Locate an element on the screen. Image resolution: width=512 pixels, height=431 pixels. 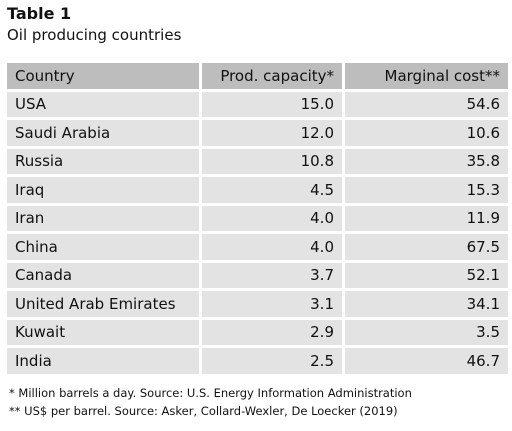
cell-country: Kuwait is located at coordinates (104, 332).